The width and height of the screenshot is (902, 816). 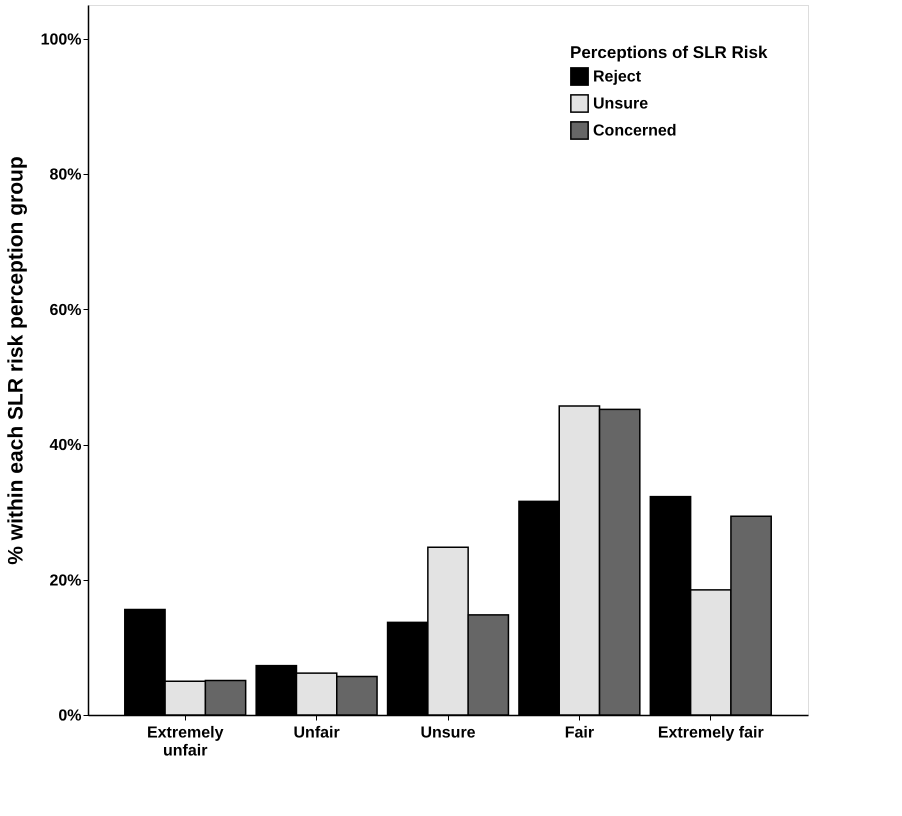 I want to click on y-tick-label: 100%, so click(x=61, y=39).